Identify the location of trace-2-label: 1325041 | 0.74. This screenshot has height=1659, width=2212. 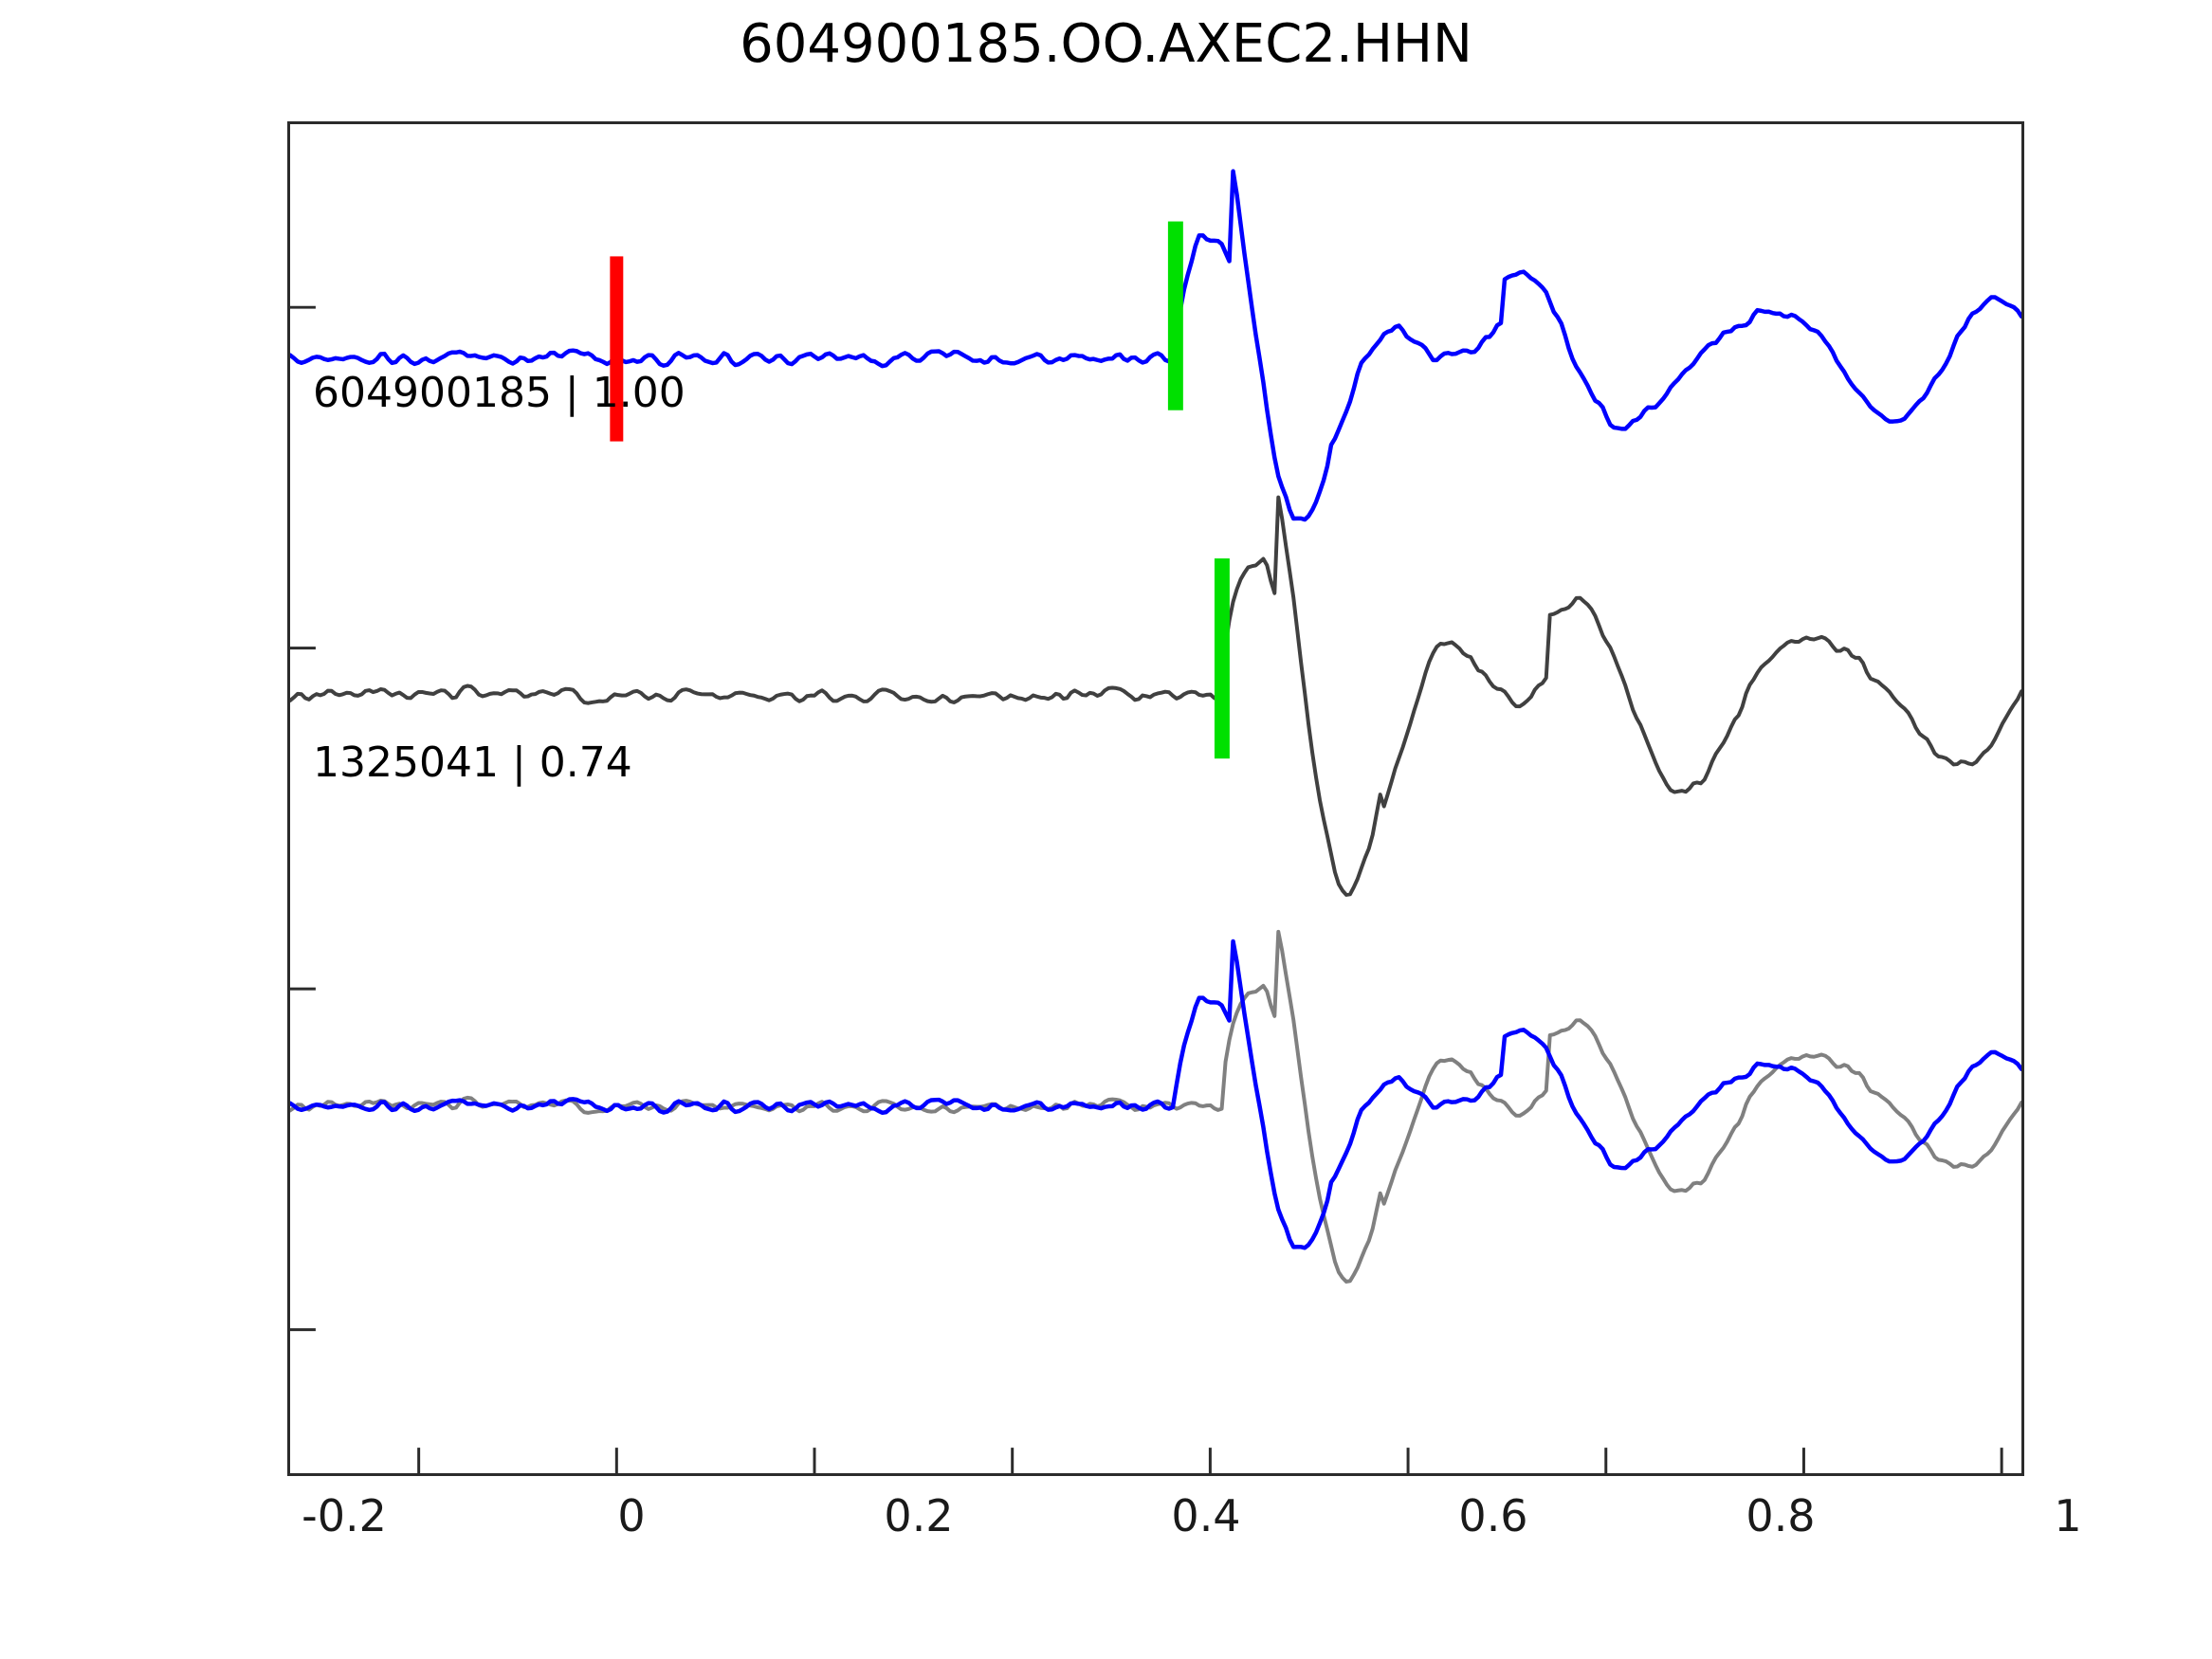
(472, 762).